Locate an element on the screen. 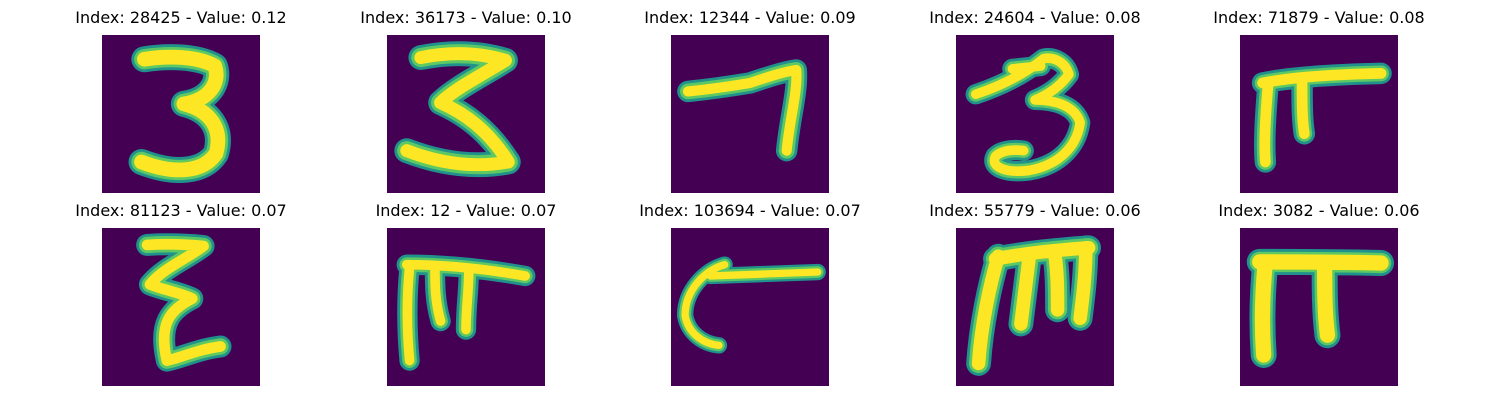  digit-image-three-curly is located at coordinates (1035, 114).